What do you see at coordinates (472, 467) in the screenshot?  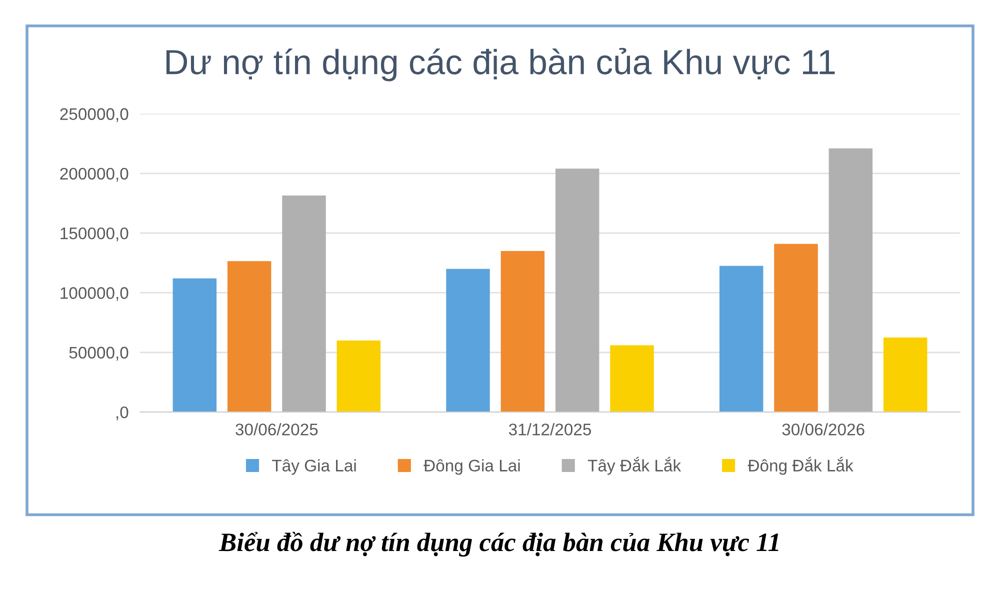 I see `legend-label: Đông Gia Lai` at bounding box center [472, 467].